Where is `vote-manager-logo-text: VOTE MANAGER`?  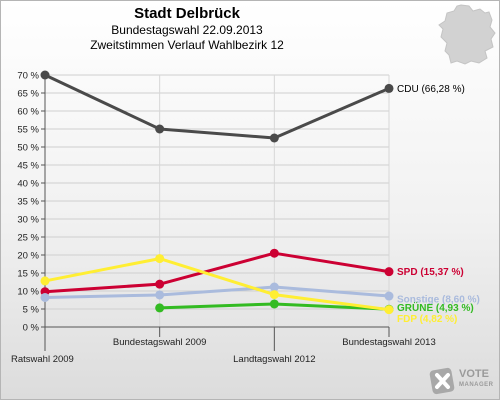
vote-manager-logo-text: VOTE MANAGER is located at coordinates (476, 380).